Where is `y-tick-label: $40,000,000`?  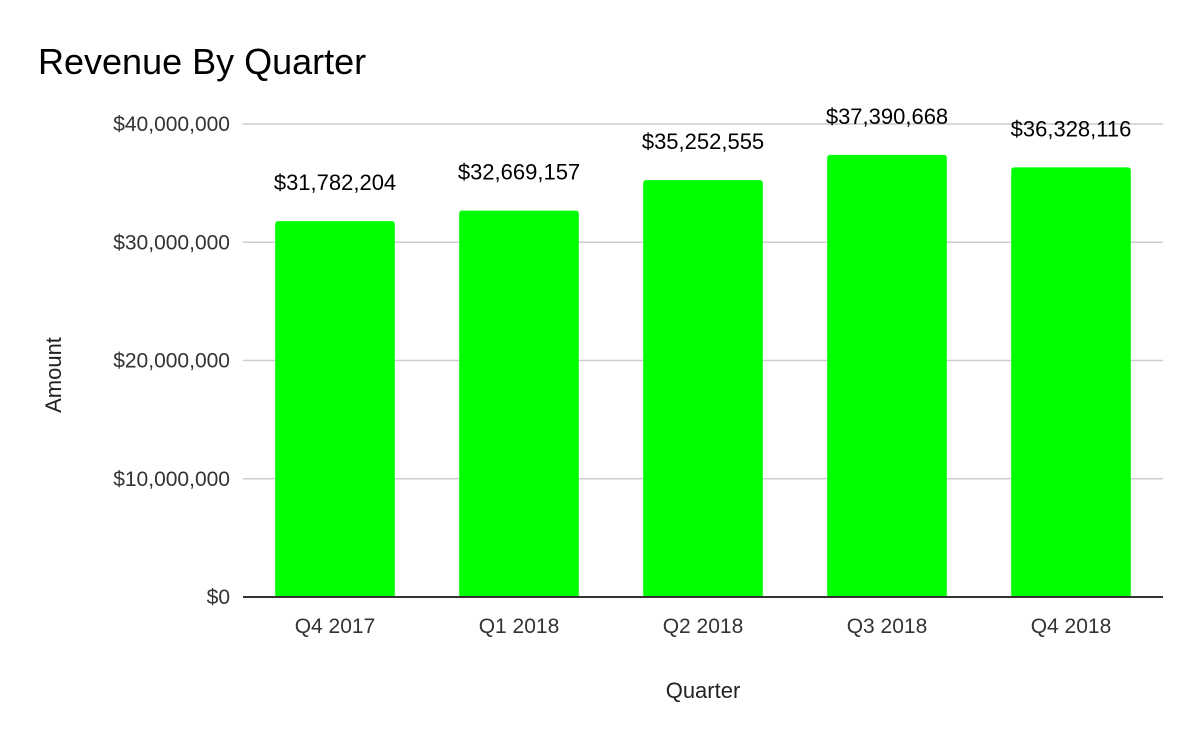
y-tick-label: $40,000,000 is located at coordinates (171, 124).